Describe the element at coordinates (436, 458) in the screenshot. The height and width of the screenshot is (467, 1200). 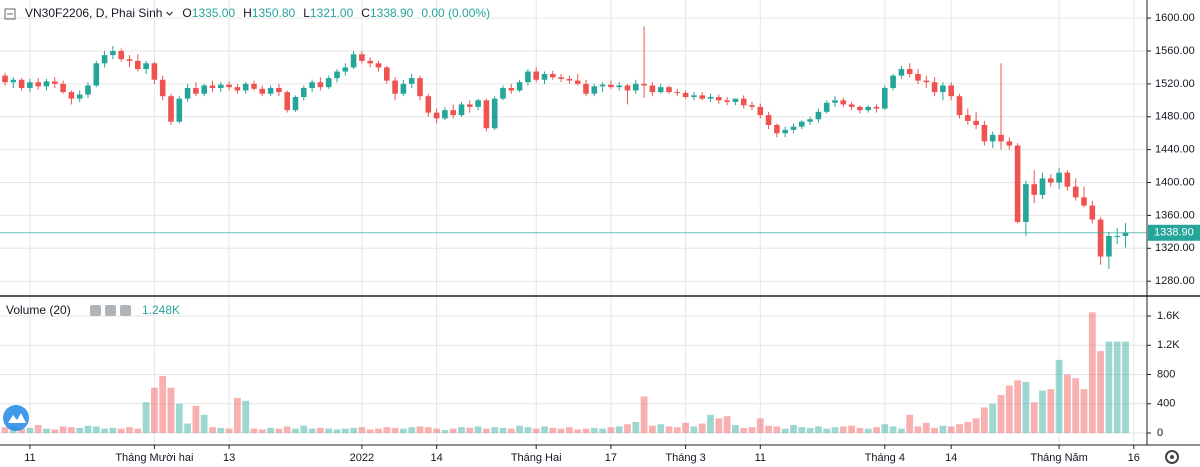
I see `x-tick-label: 14` at that location.